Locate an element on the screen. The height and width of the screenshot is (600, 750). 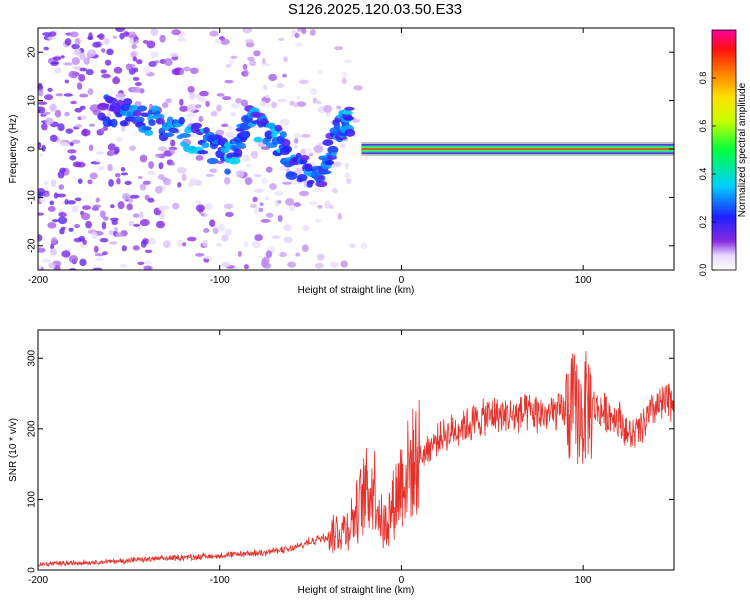
y-tick-label: 100 is located at coordinates (32, 499).